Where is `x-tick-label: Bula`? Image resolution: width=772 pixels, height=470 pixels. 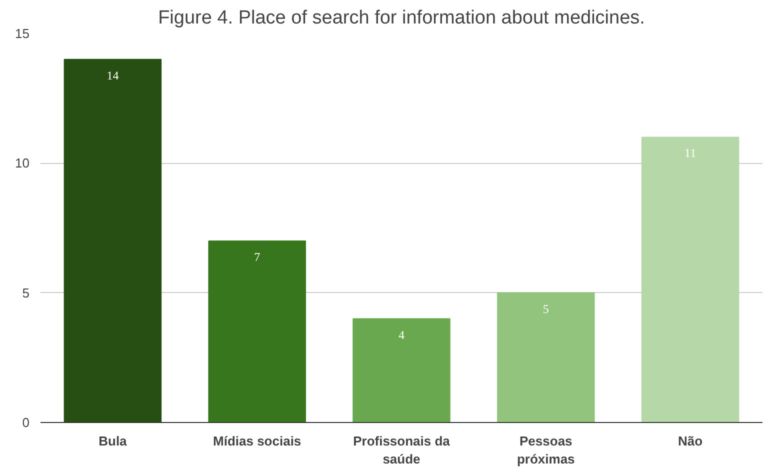
x-tick-label: Bula is located at coordinates (113, 441).